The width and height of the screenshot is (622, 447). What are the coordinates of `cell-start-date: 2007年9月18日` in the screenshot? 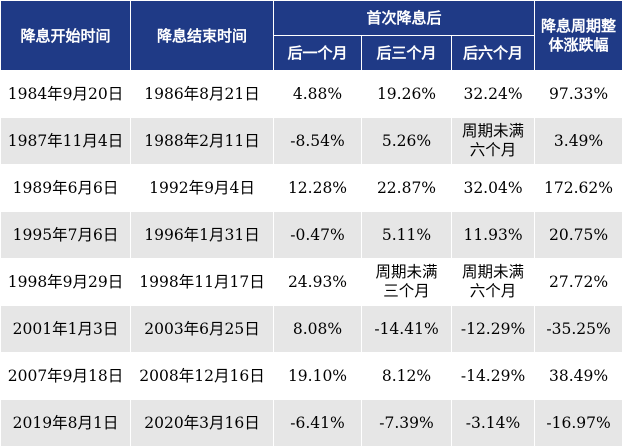 It's located at (66, 376).